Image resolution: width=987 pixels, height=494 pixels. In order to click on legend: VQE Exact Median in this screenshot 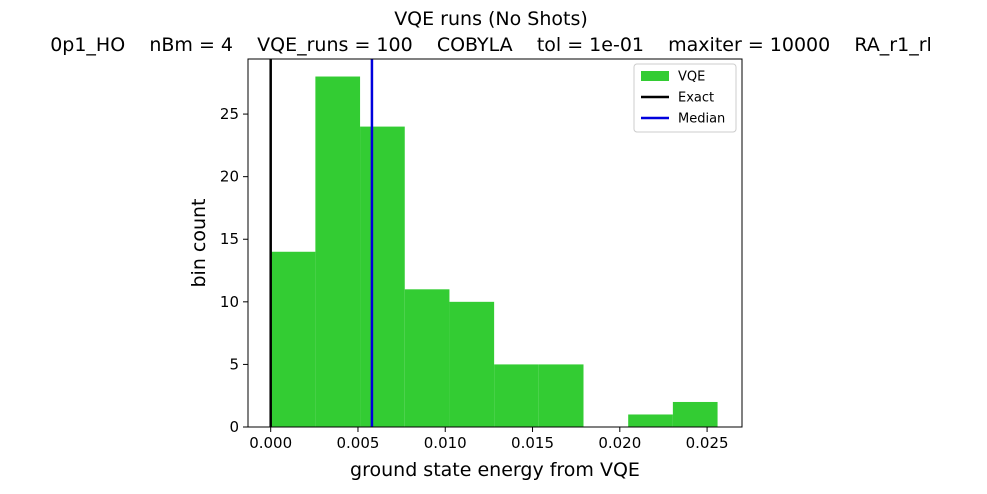, I will do `click(685, 98)`.